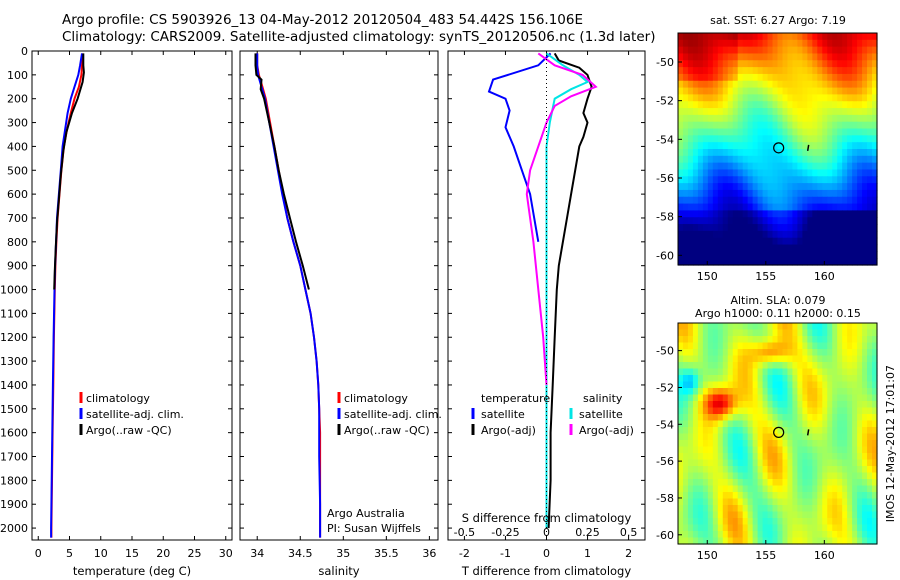  What do you see at coordinates (606, 430) in the screenshot?
I see `legend-label-diff-1-1: Argo(-adj)` at bounding box center [606, 430].